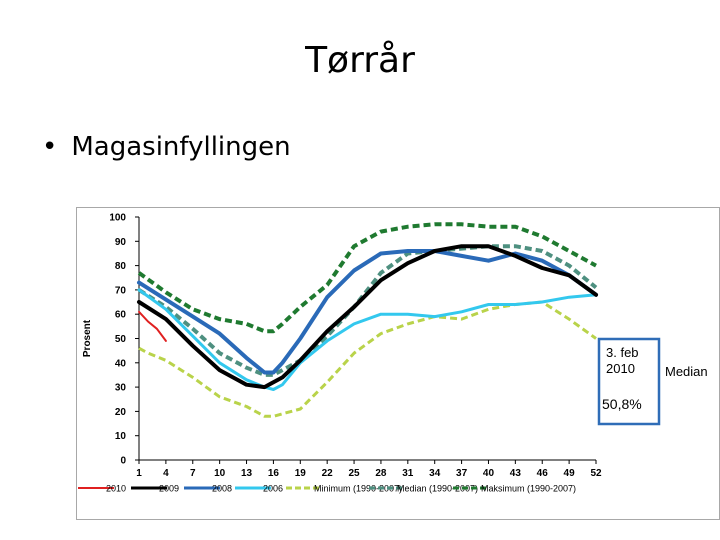 The image size is (720, 540). What do you see at coordinates (622, 404) in the screenshot?
I see `annotation-value: 50,8%` at bounding box center [622, 404].